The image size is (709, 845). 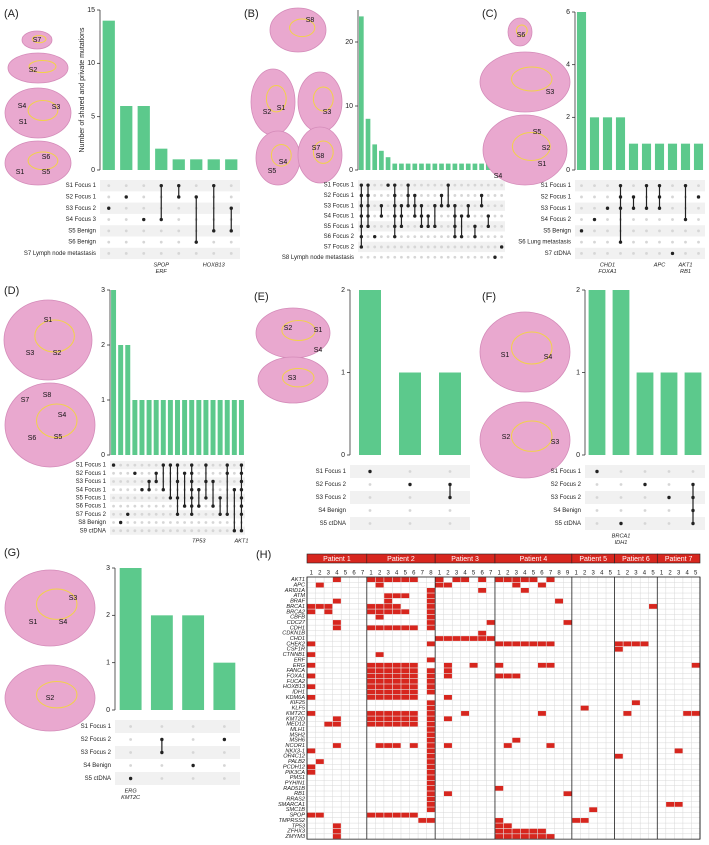 I want to click on sample-number: 5, so click(x=406, y=574).